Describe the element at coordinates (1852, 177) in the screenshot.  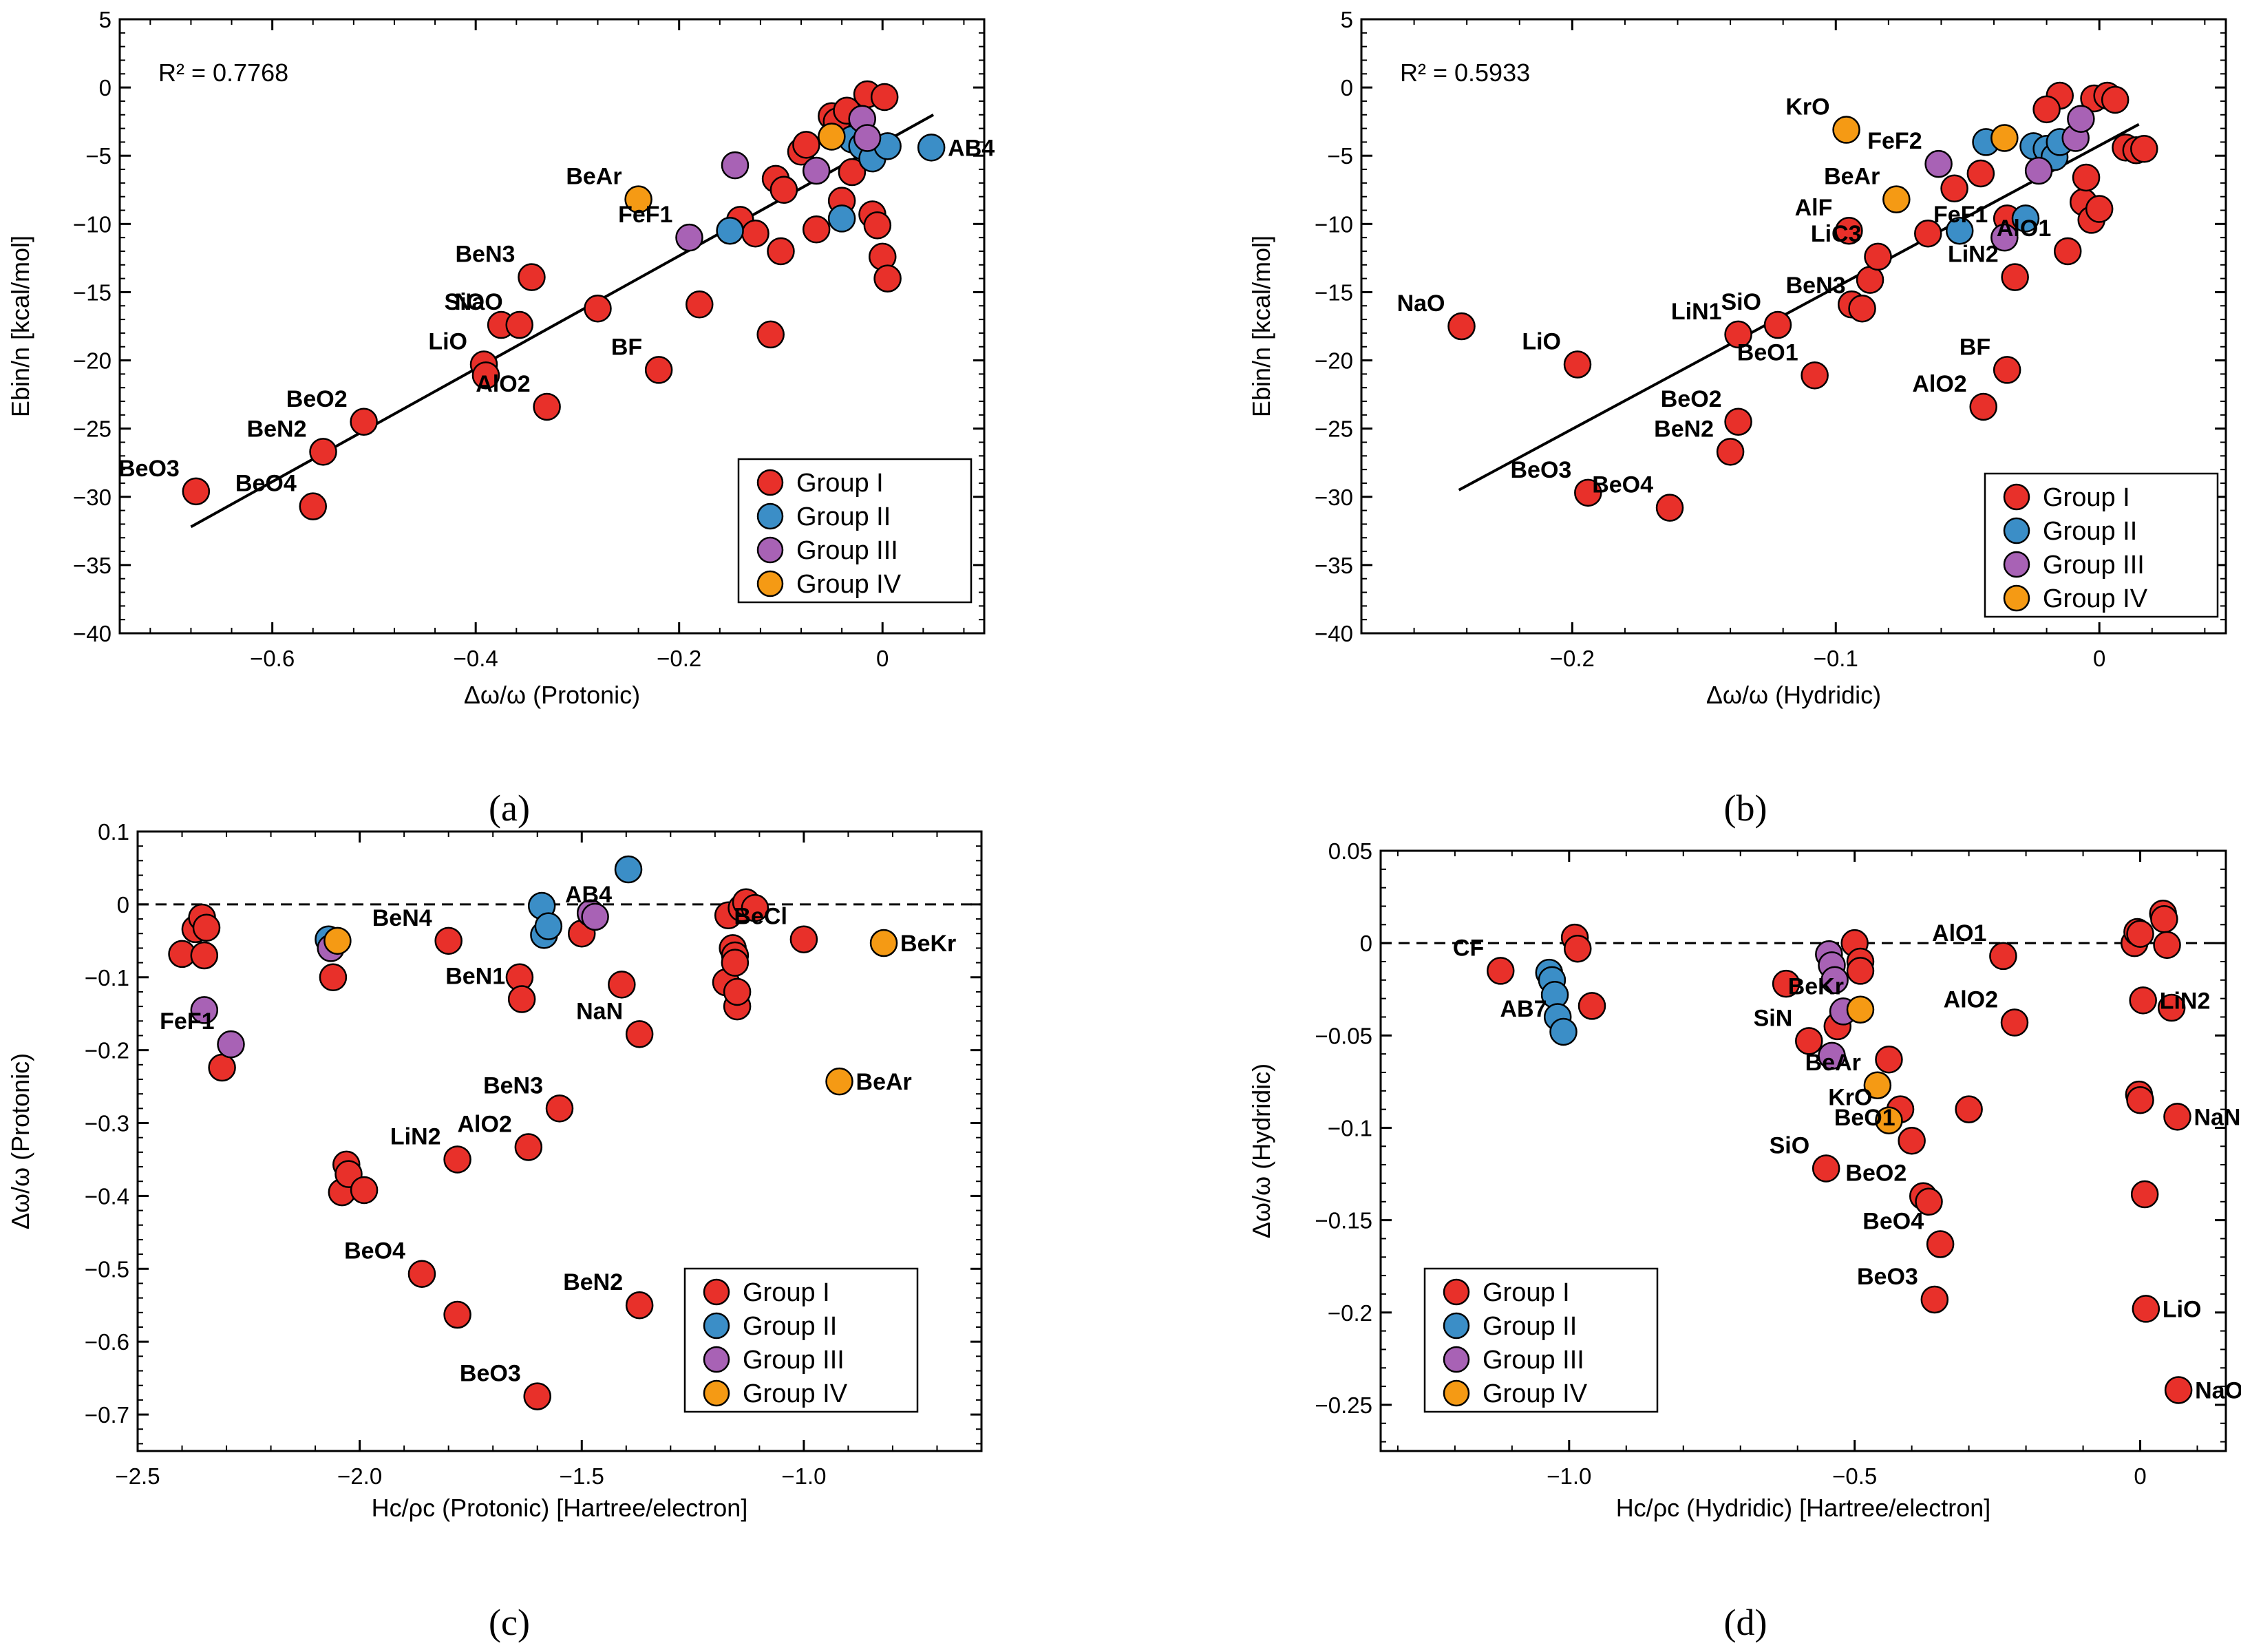
I see `point-label: BeAr` at that location.